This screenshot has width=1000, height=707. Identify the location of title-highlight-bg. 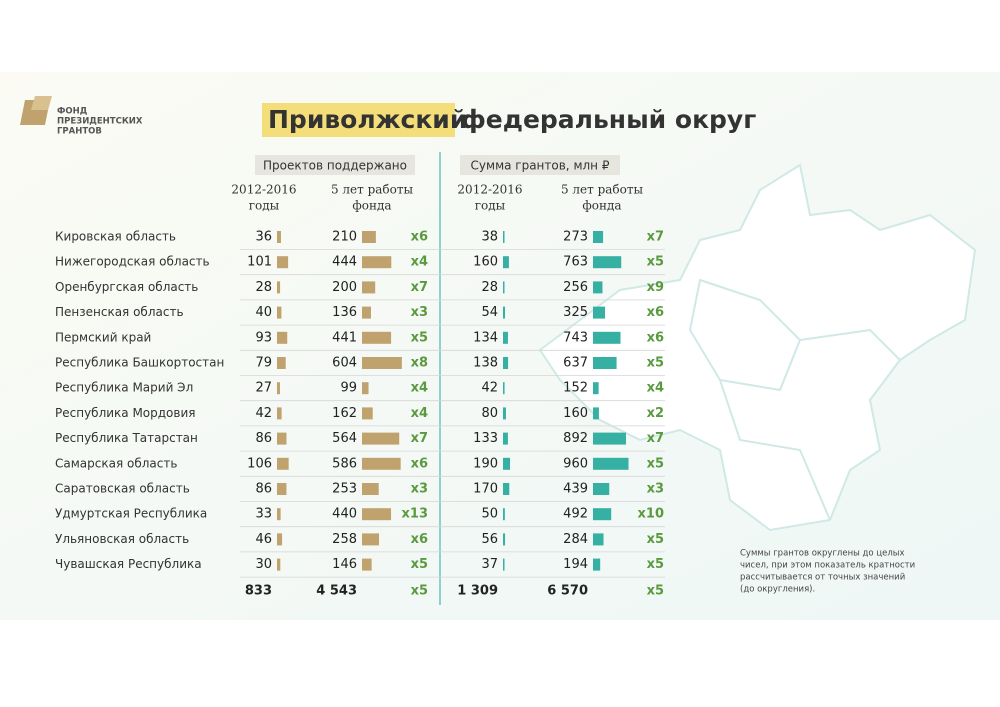
(358, 120).